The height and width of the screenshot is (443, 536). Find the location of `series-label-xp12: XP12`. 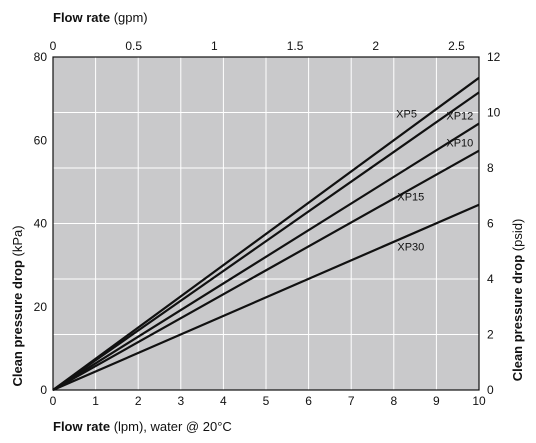

series-label-xp12: XP12 is located at coordinates (459, 116).